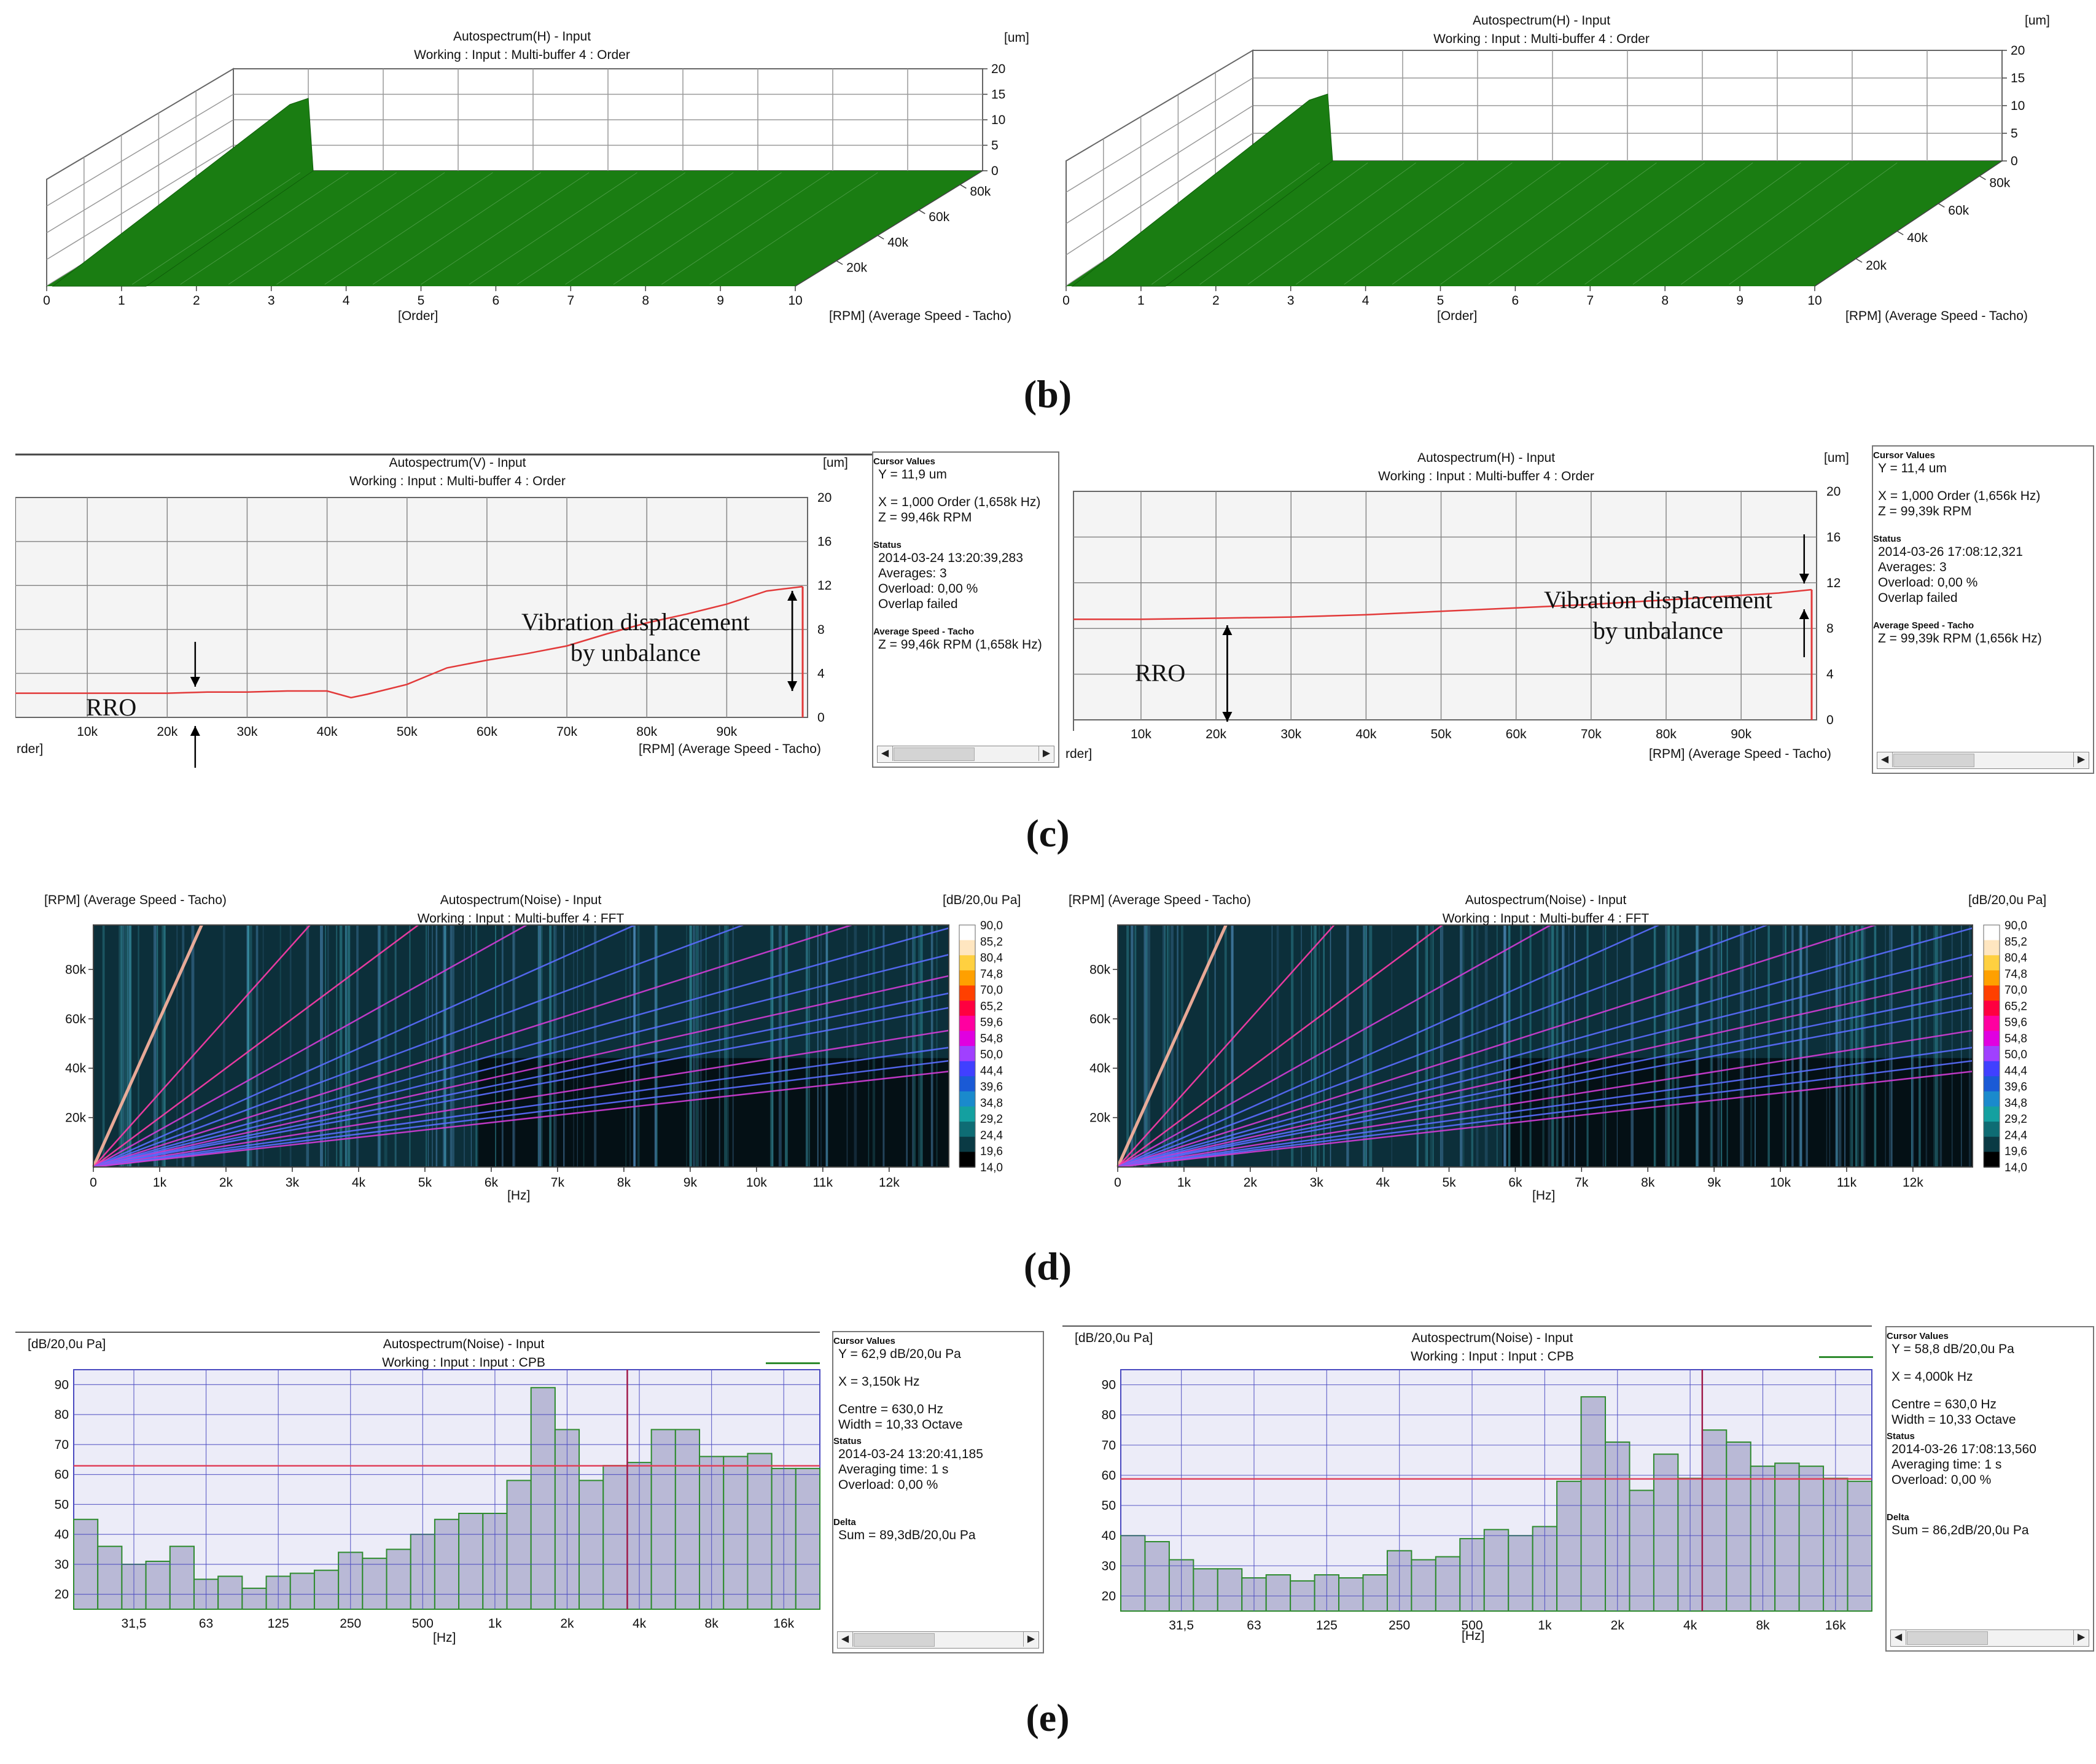  I want to click on colorbar-tick-label: 70,0, so click(991, 990).